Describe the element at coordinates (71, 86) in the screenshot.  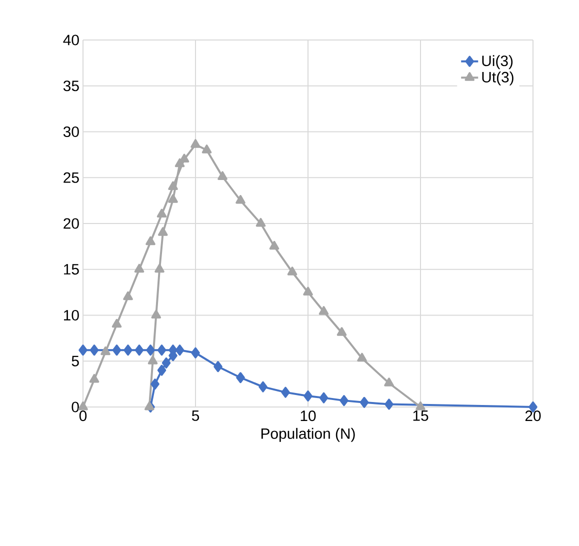
I see `y-tick-label: 35` at that location.